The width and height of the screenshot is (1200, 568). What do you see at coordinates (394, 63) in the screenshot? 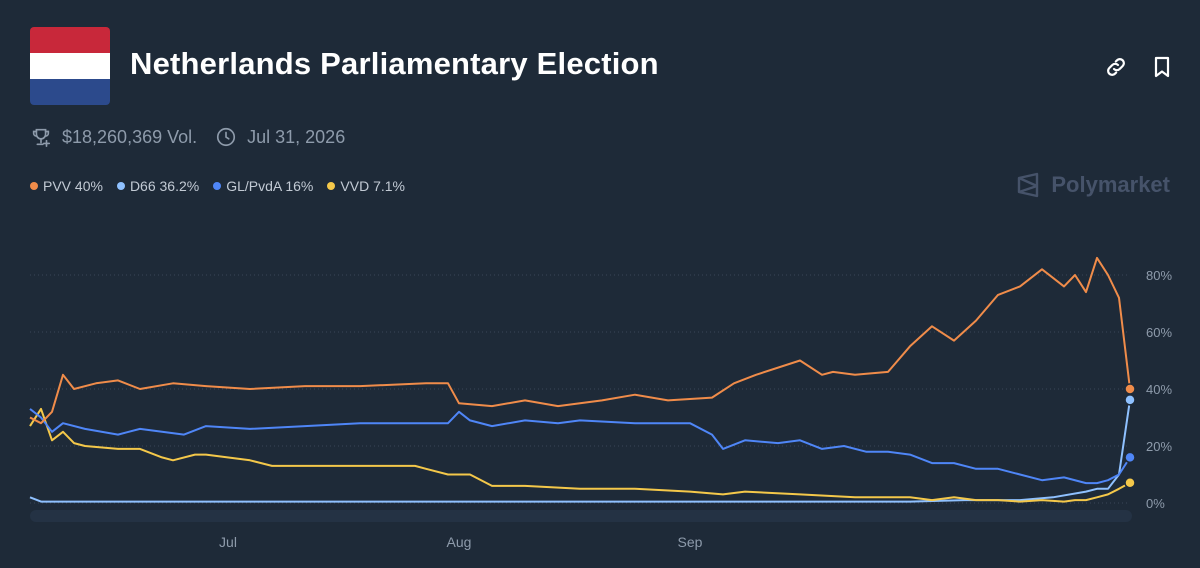
I see `page-title: Netherlands Parliamentary Election` at bounding box center [394, 63].